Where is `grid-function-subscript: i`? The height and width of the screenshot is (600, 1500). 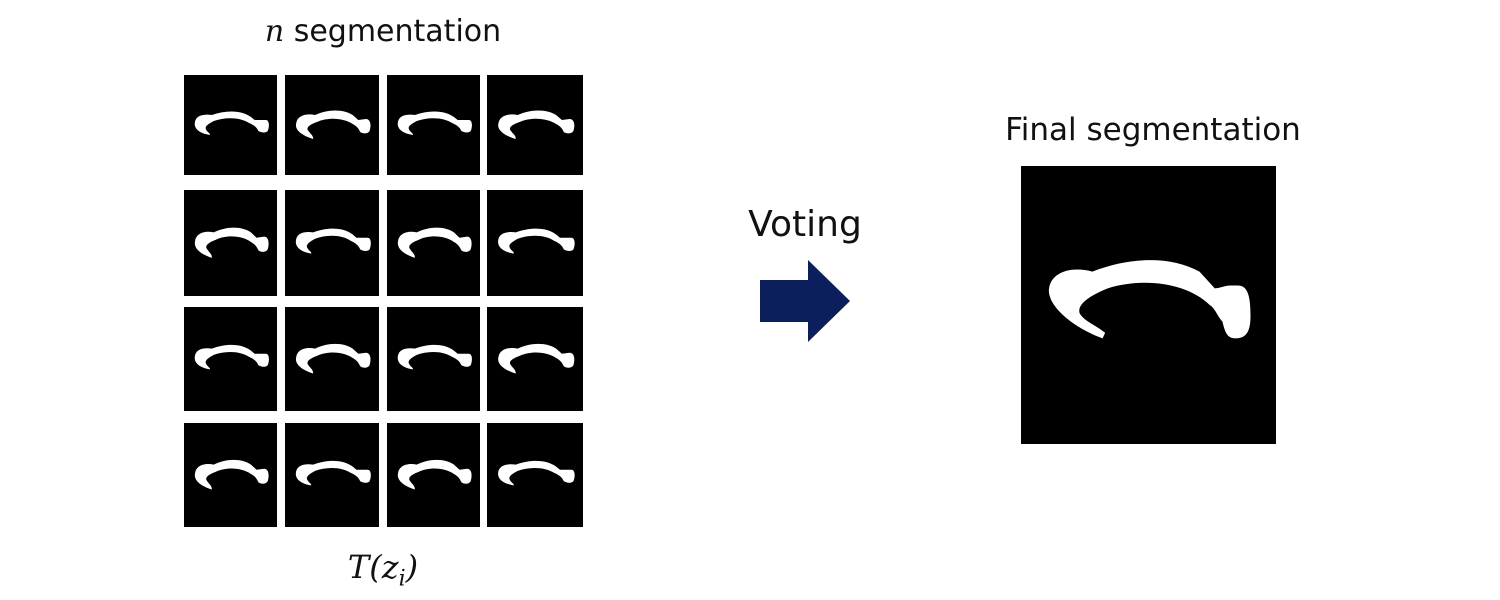 grid-function-subscript: i is located at coordinates (402, 579).